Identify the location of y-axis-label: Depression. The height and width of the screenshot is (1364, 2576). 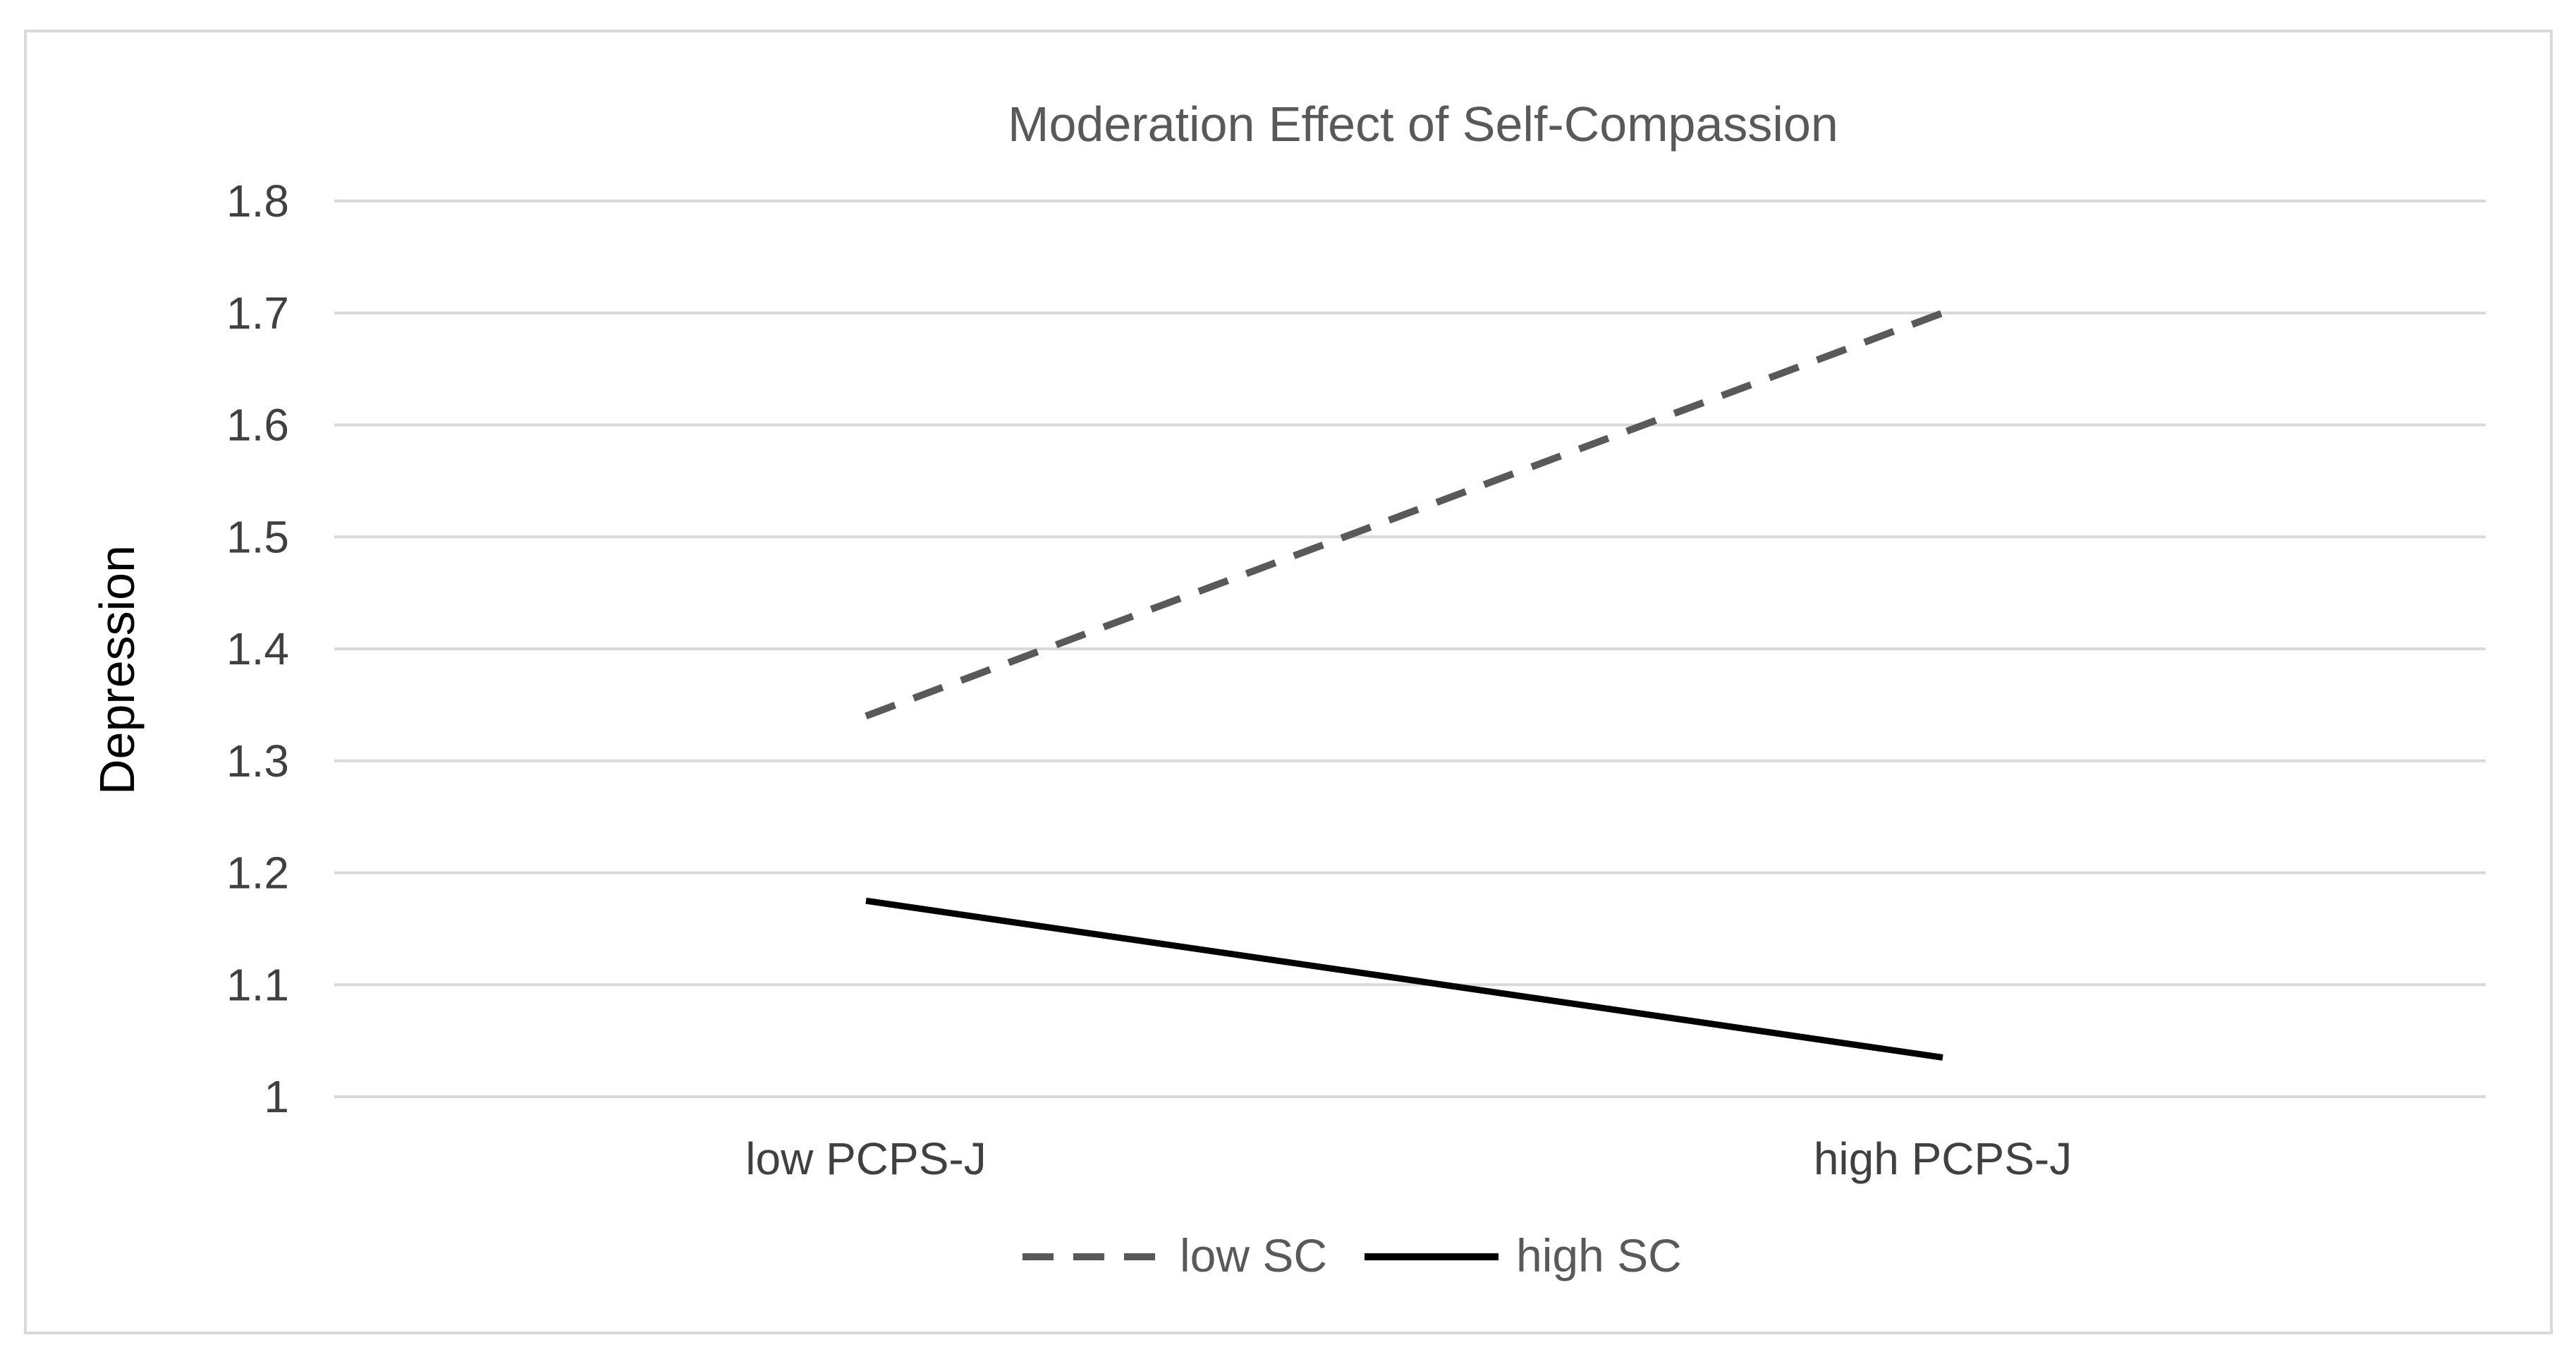
(118, 670).